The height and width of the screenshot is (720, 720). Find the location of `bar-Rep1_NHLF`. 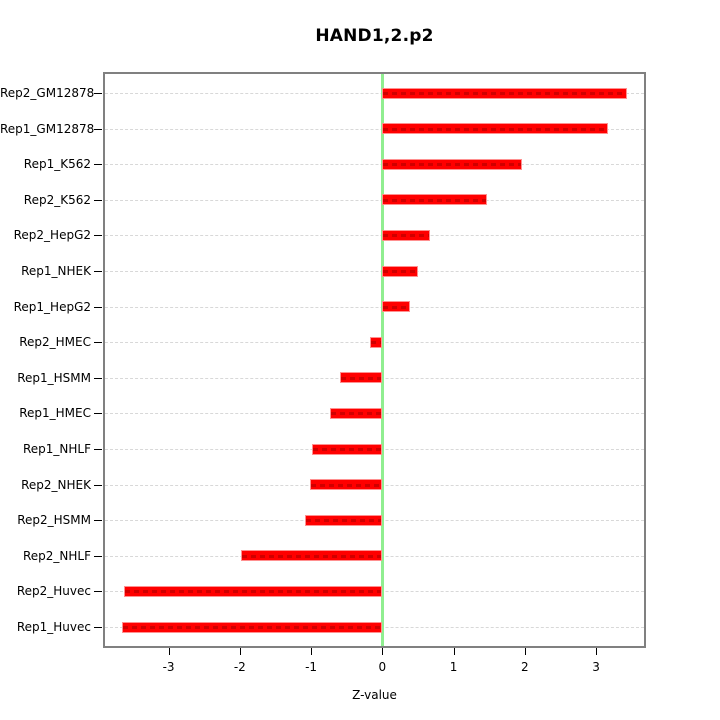

bar-Rep1_NHLF is located at coordinates (347, 449).